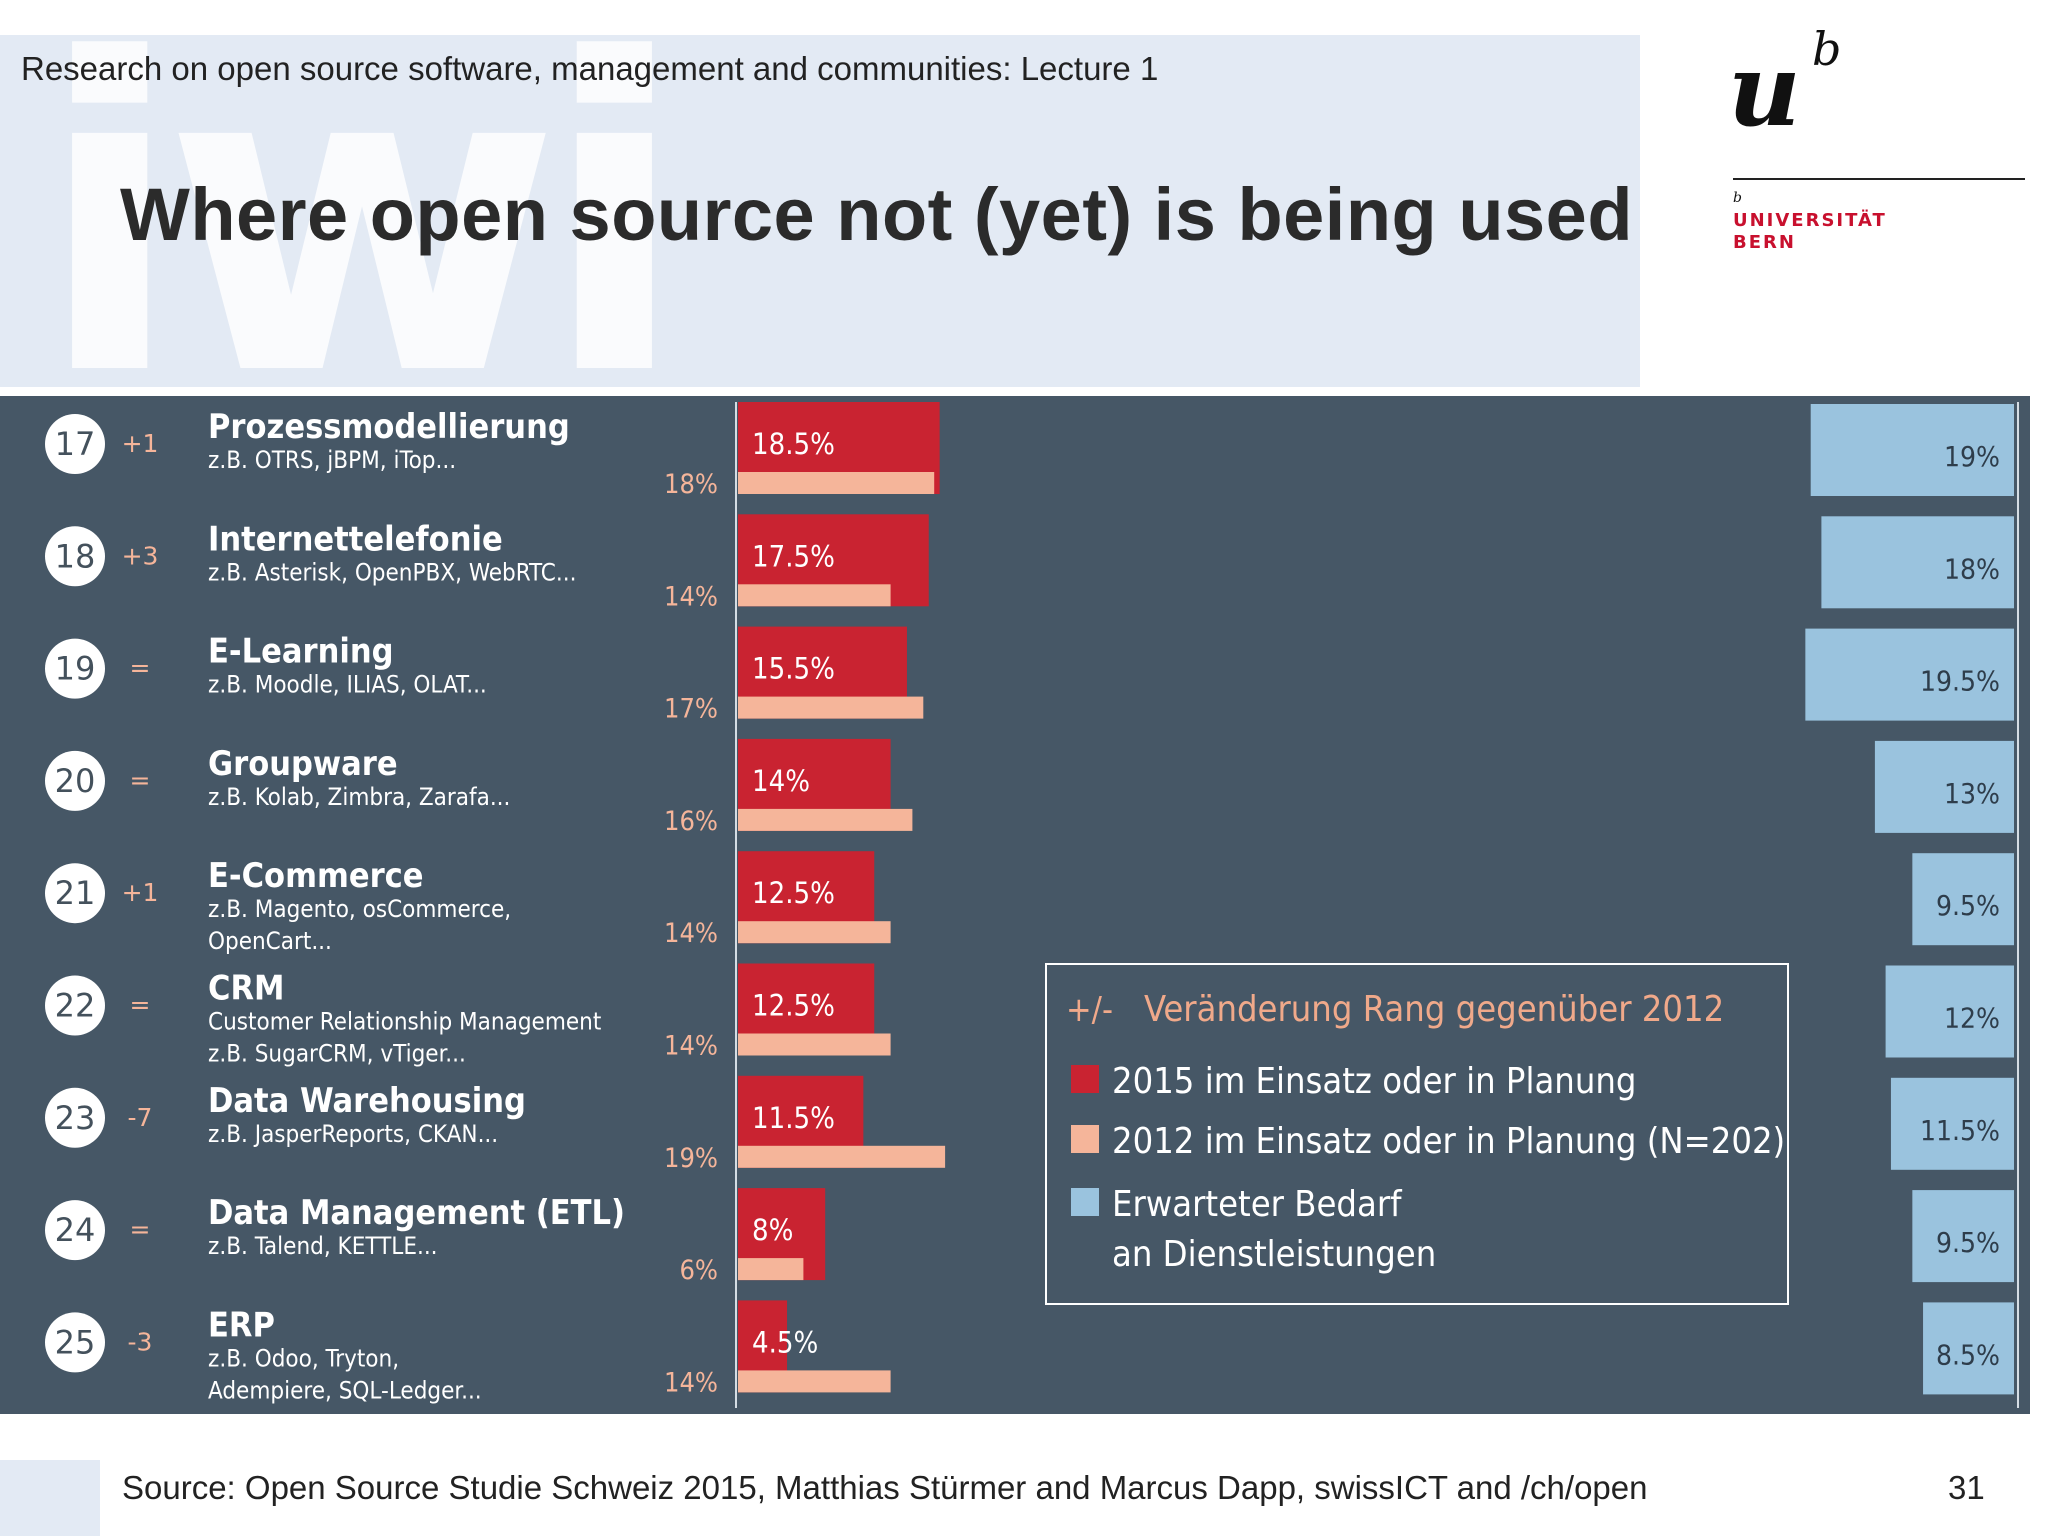 The height and width of the screenshot is (1536, 2048). I want to click on bar-demand-label: 11.5%, so click(1960, 1130).